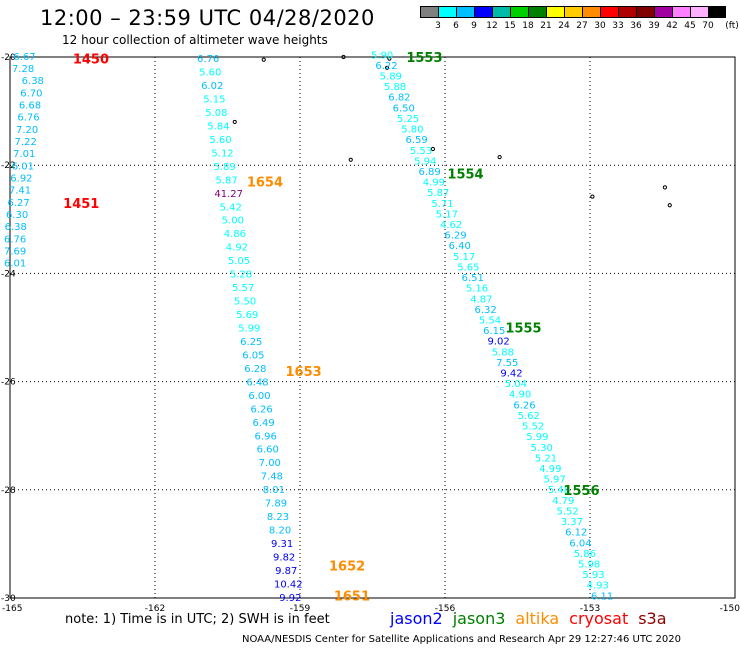  I want to click on colorbar-labels: 3 6 9 12 15 18 21 24 27 30 33 36 39 42 45 70 (ft), so click(580, 28).